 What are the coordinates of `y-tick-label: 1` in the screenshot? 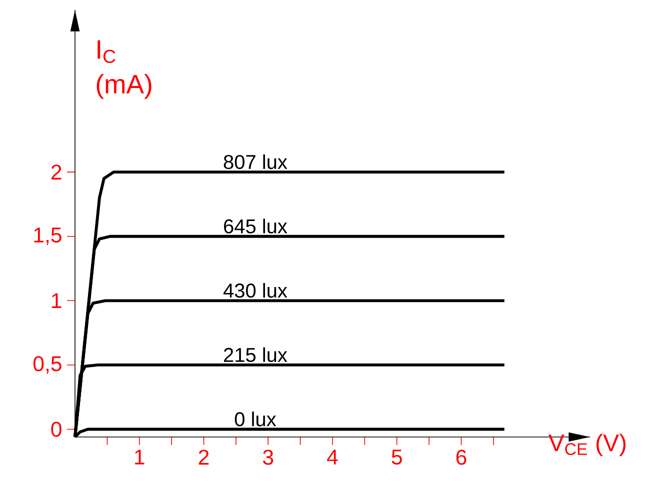 It's located at (57, 300).